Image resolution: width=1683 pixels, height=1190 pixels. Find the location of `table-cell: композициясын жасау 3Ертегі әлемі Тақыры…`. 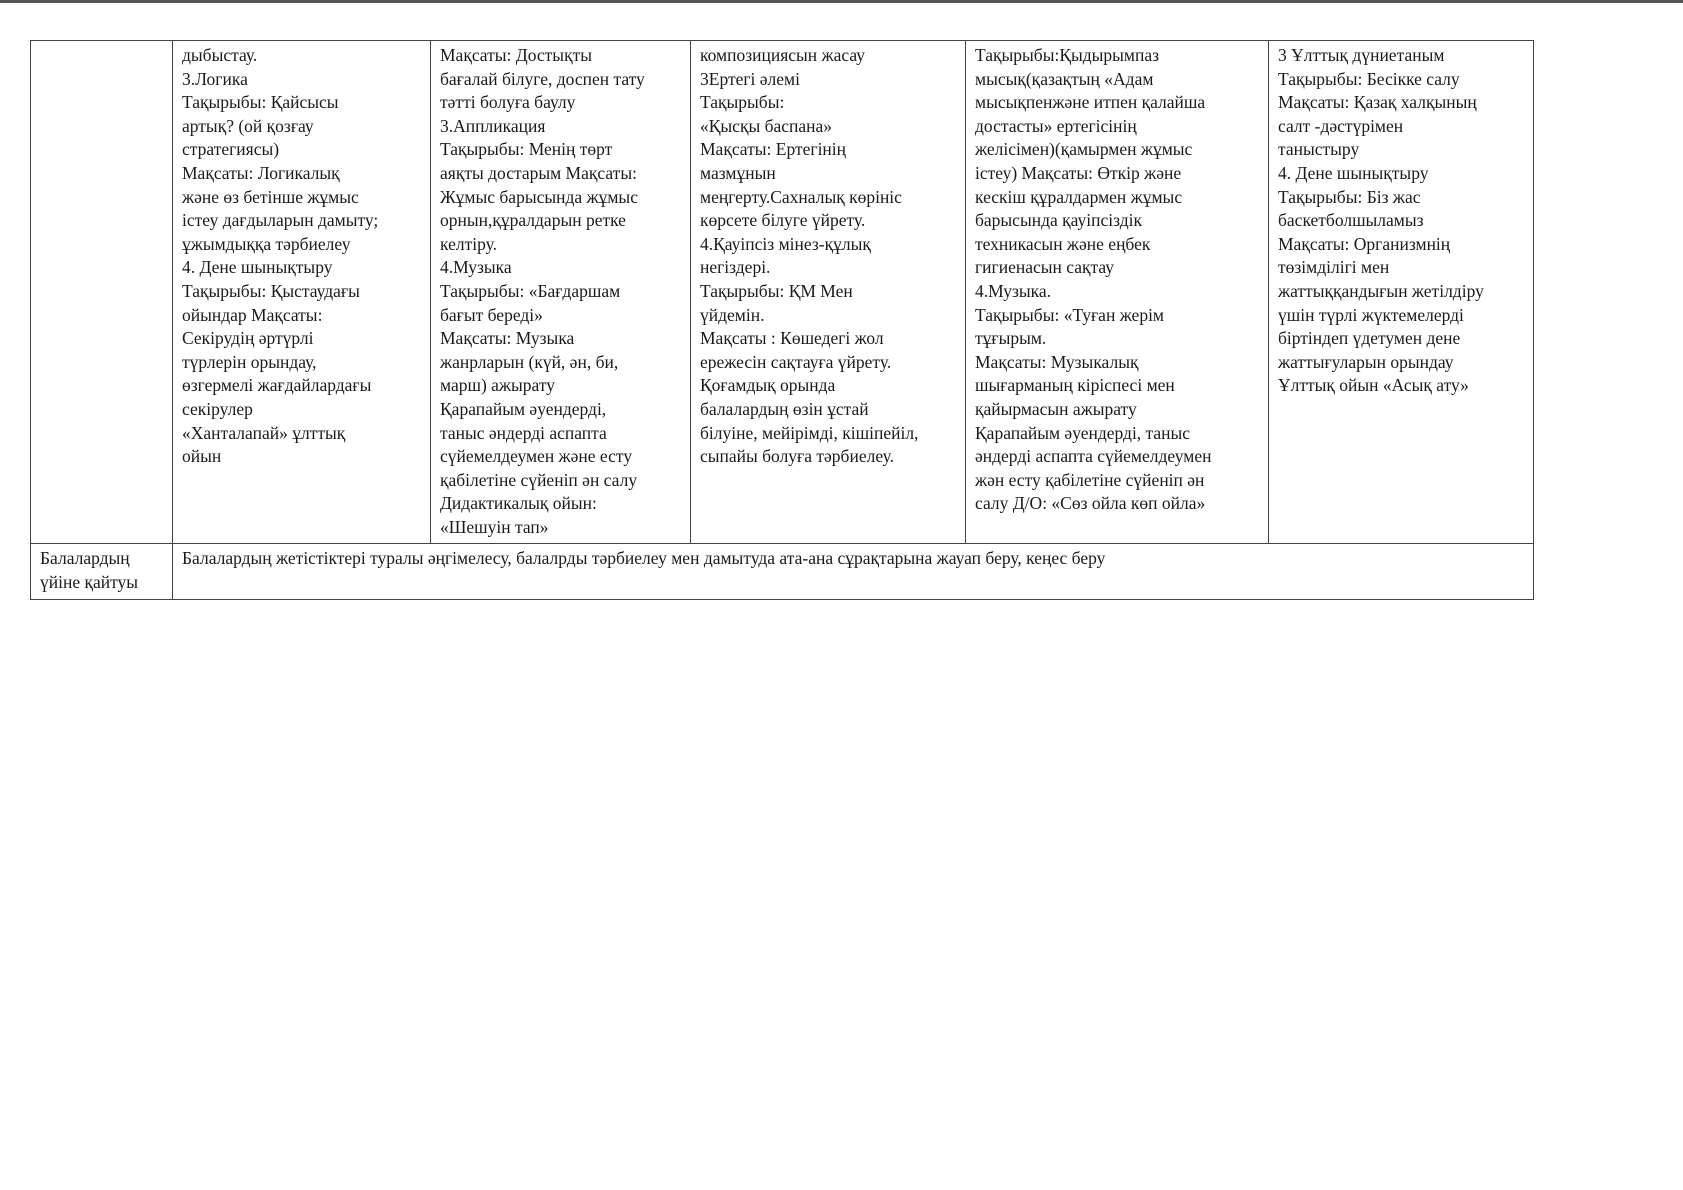

table-cell: композициясын жасау 3Ертегі әлемі Тақыры… is located at coordinates (828, 292).